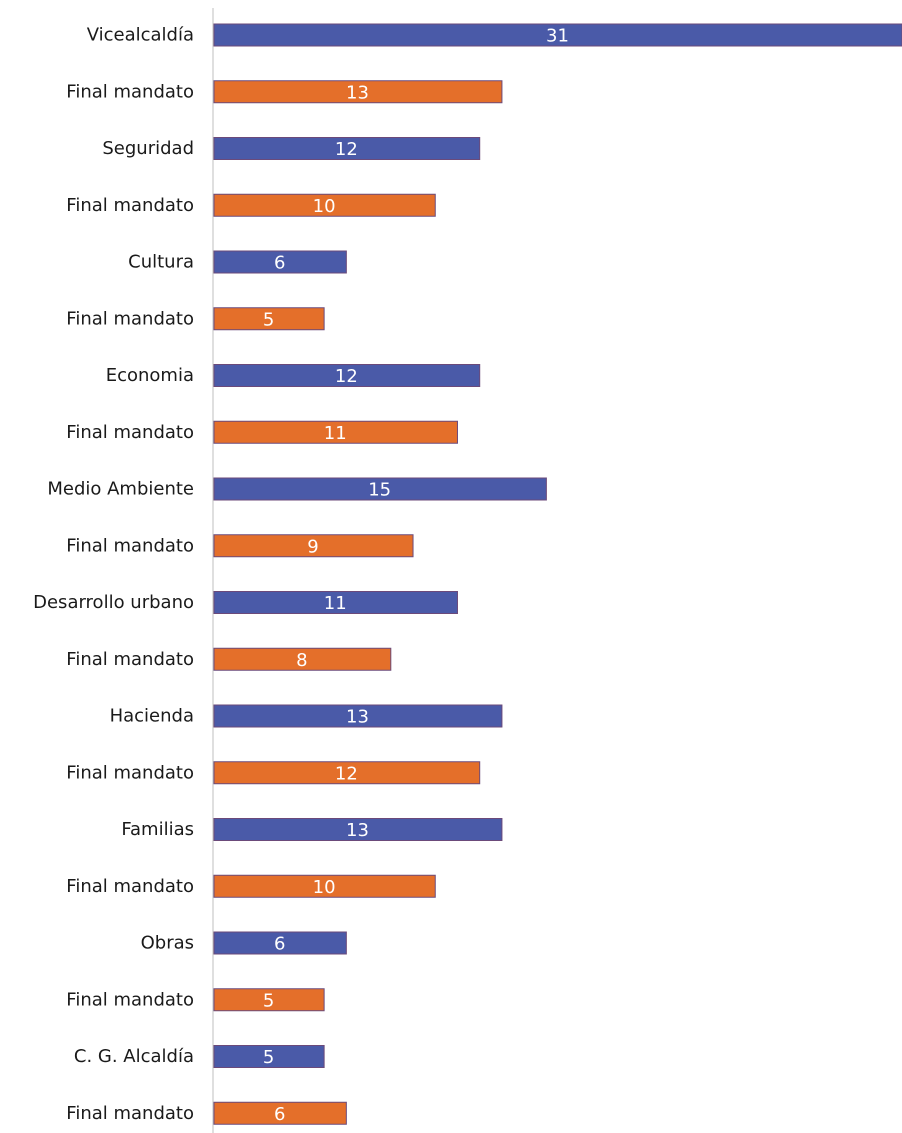 The image size is (902, 1133). Describe the element at coordinates (134, 1056) in the screenshot. I see `category-label: C. G. Alcaldía` at that location.